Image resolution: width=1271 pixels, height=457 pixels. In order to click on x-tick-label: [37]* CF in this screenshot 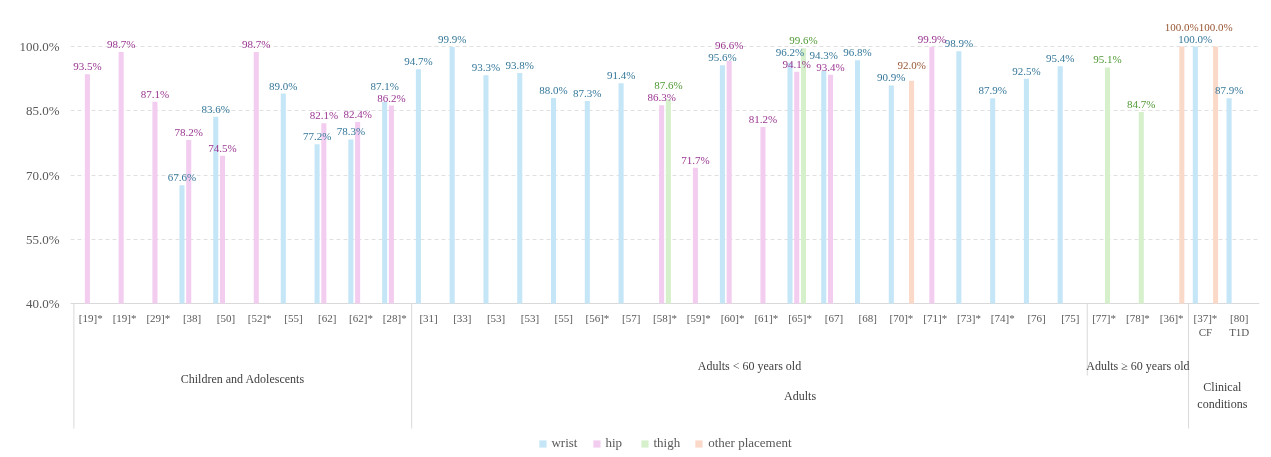, I will do `click(1205, 324)`.